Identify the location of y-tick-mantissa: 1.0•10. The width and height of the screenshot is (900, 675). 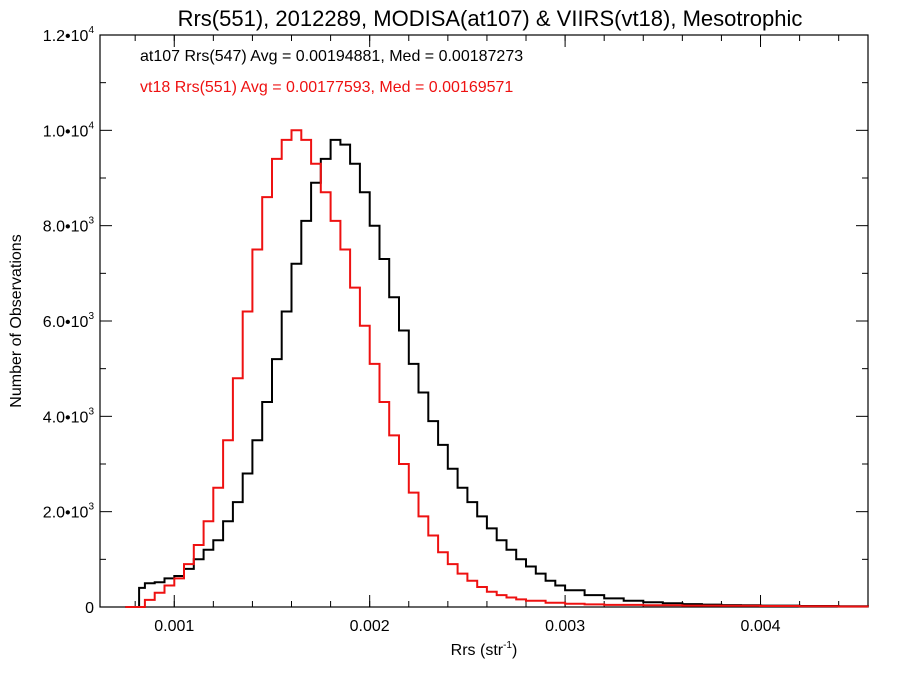
(66, 131).